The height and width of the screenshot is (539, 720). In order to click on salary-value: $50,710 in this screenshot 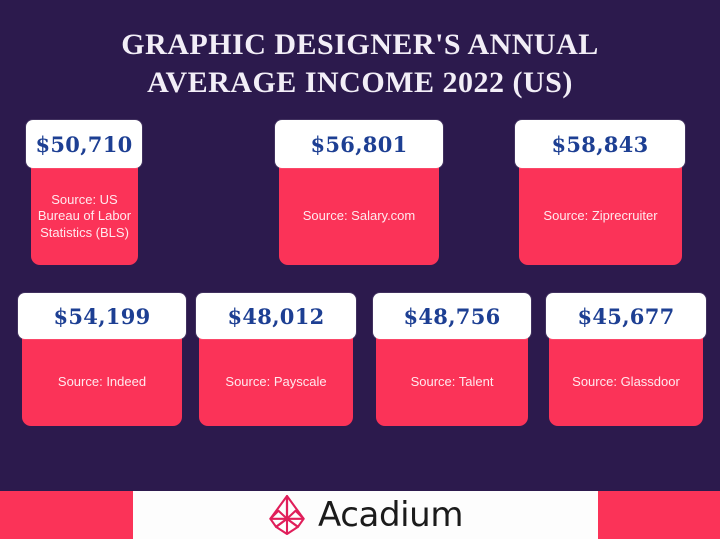, I will do `click(84, 144)`.